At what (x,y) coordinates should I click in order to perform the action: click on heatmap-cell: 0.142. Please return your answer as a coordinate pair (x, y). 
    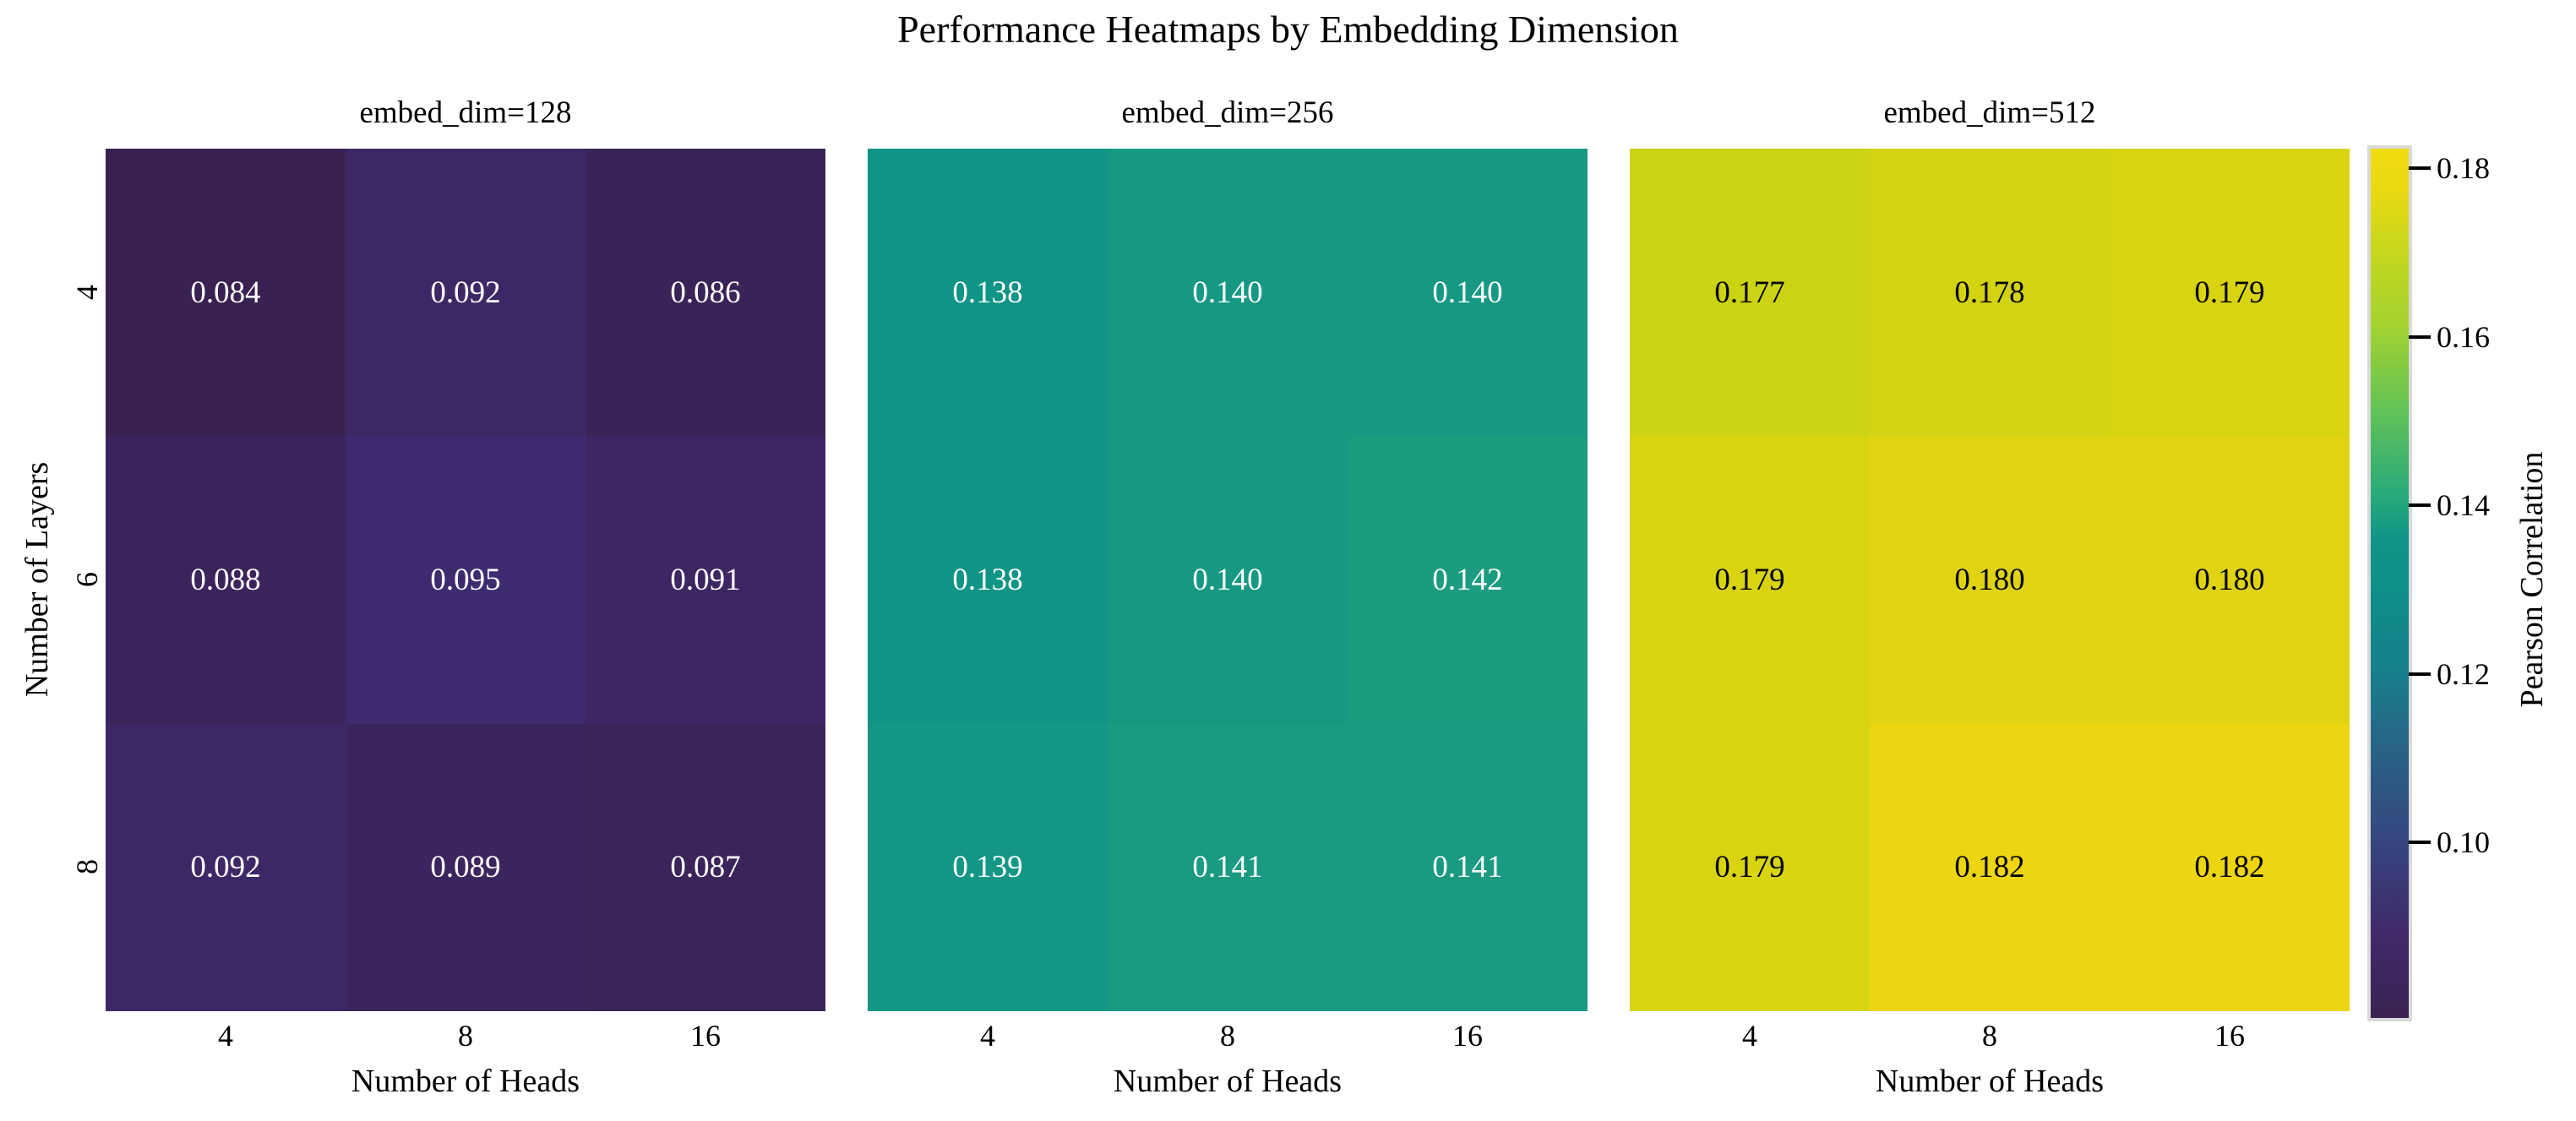
    Looking at the image, I should click on (1468, 580).